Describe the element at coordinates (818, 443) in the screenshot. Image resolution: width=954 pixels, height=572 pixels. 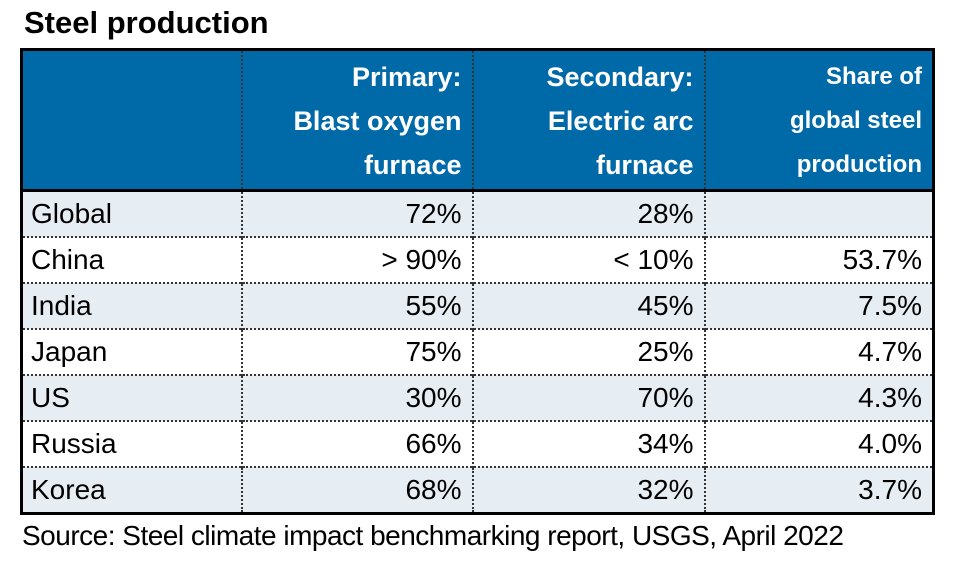
I see `share-cell: 4.0%` at that location.